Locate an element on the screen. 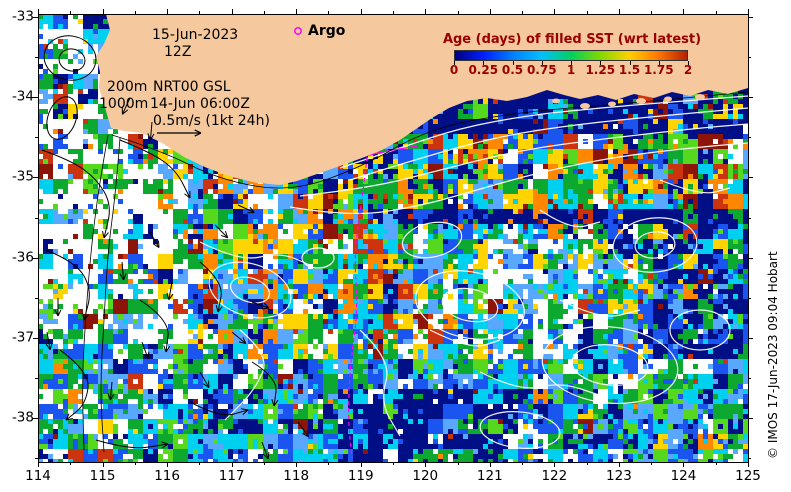 The image size is (791, 492). model-time-label: 14-Jun 06:00Z is located at coordinates (200, 104).